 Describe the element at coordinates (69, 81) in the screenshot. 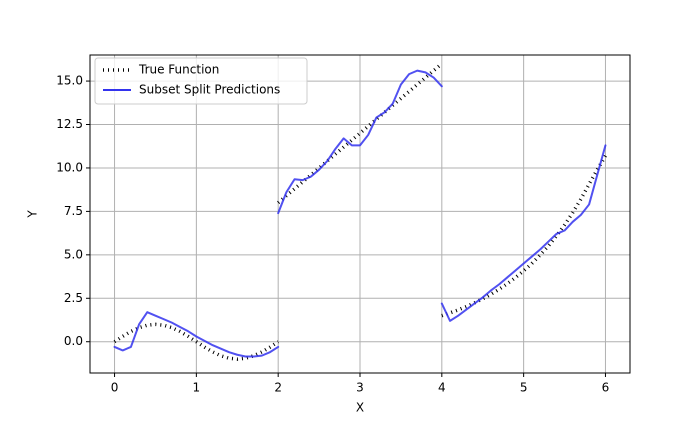

I see `y-tick-label: 15.0` at that location.